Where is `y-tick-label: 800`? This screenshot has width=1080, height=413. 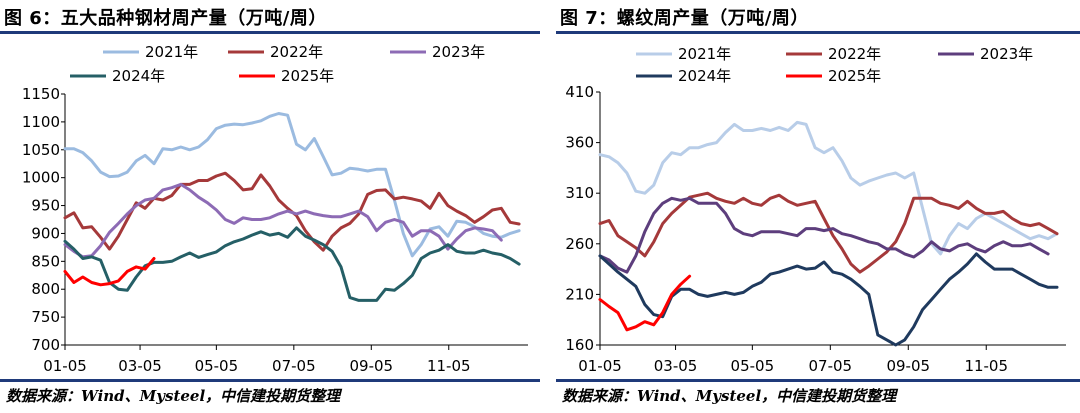 y-tick-label: 800 is located at coordinates (45, 289).